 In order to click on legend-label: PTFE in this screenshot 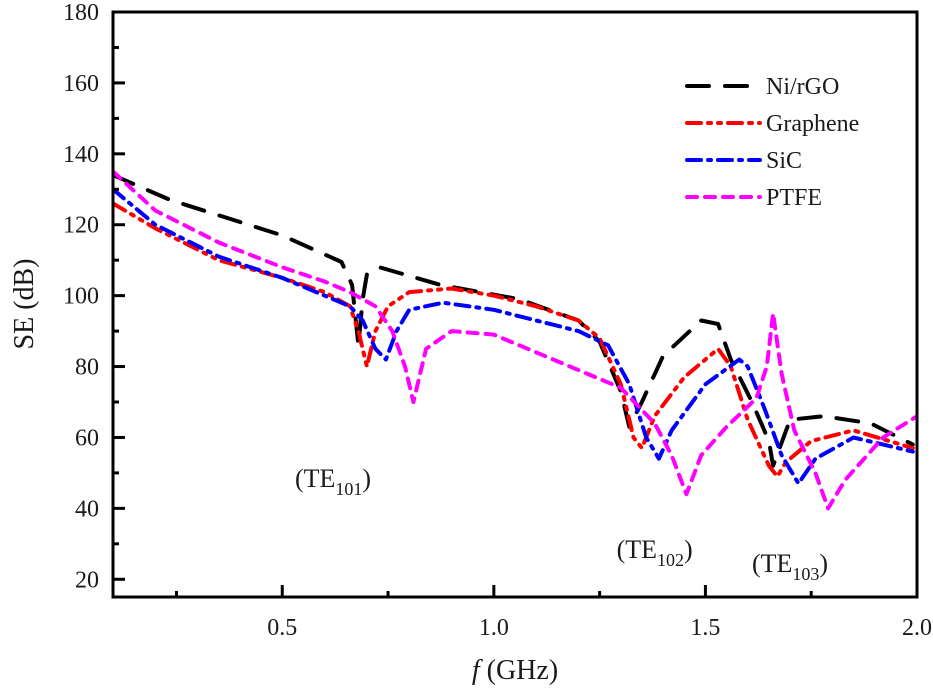, I will do `click(794, 198)`.